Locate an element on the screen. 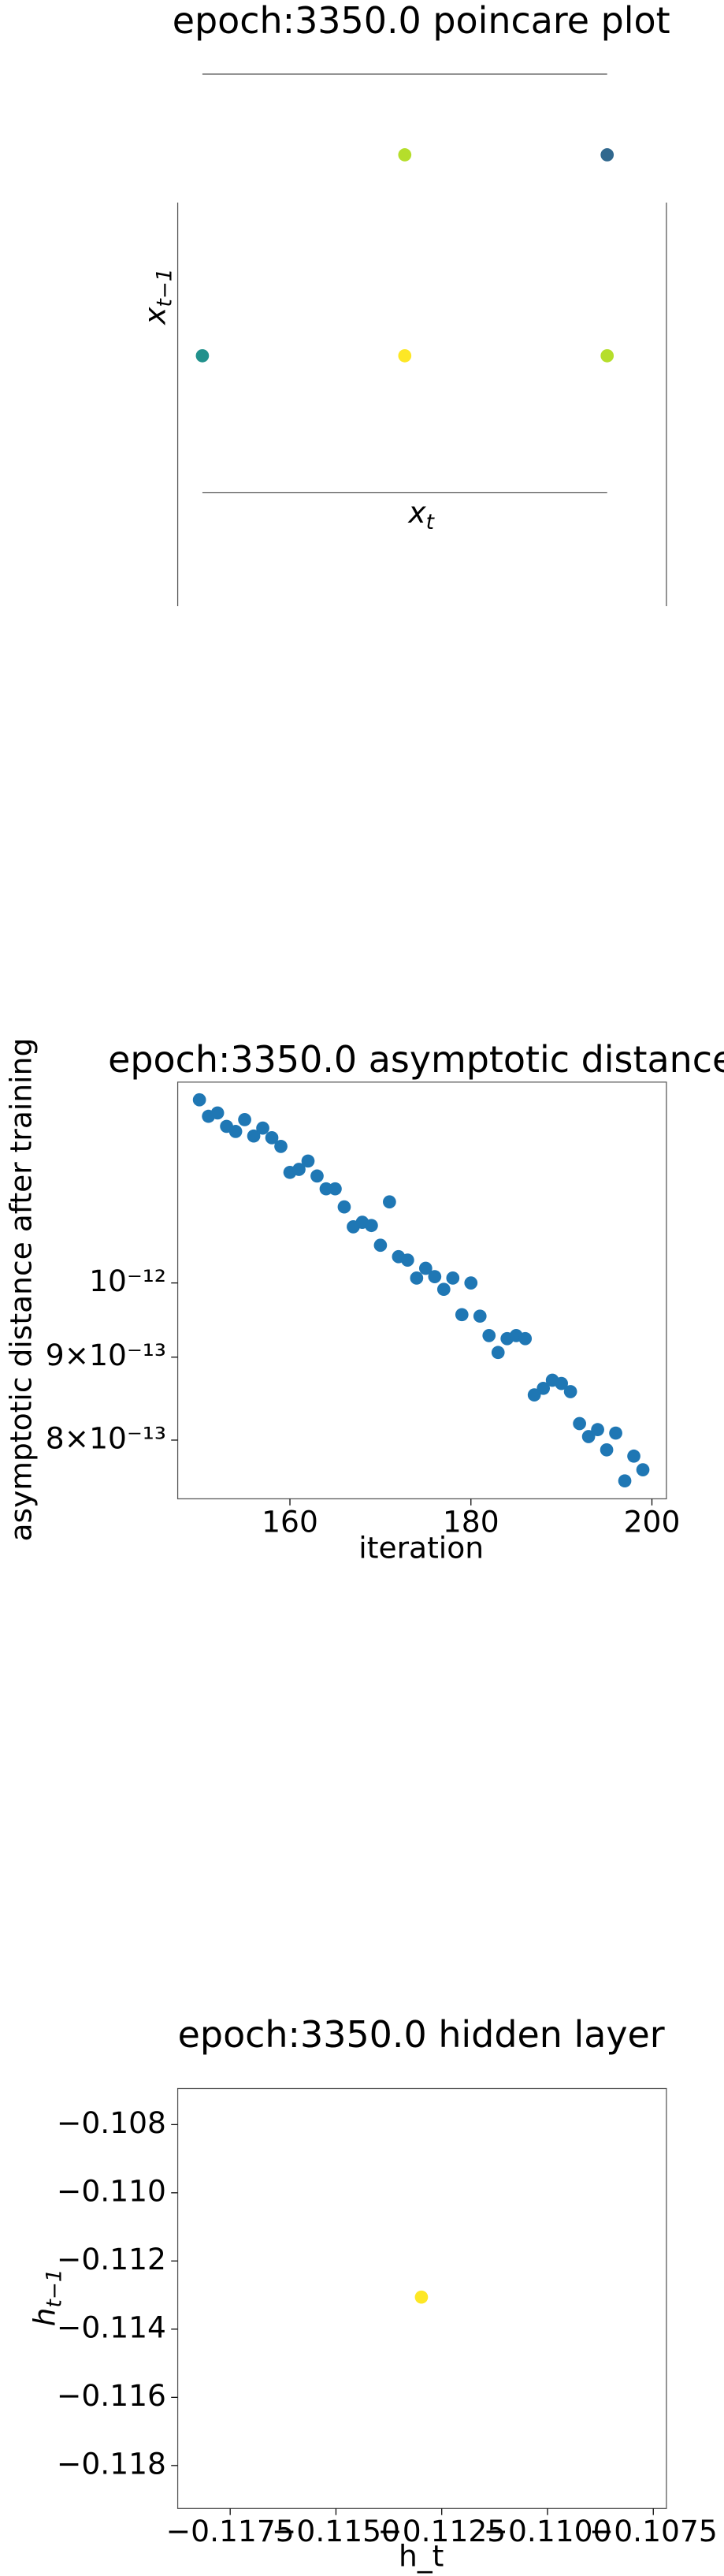 The height and width of the screenshot is (2576, 724). y-axis-label: ht−1 is located at coordinates (46, 2297).